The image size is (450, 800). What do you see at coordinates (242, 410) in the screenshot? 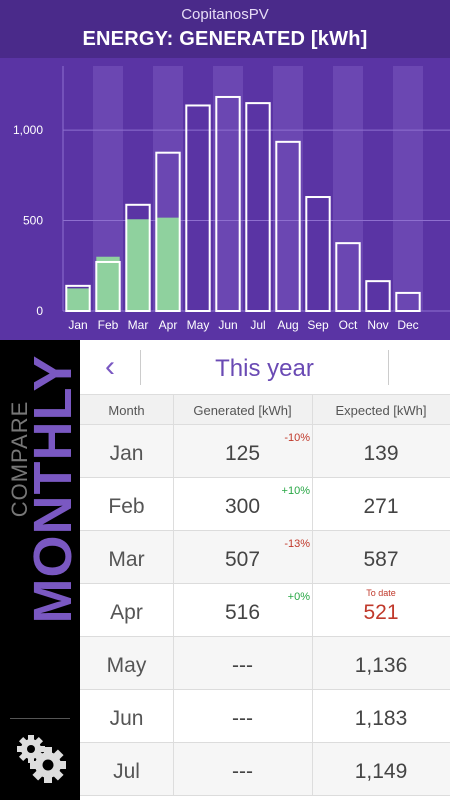
I see `header-generated: Generated [kWh]` at bounding box center [242, 410].